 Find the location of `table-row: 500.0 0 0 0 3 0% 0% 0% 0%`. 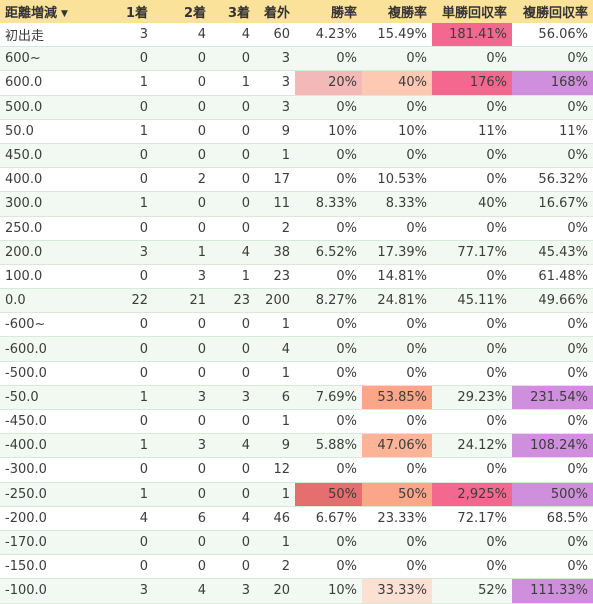

table-row: 500.0 0 0 0 3 0% 0% 0% 0% is located at coordinates (296, 107).